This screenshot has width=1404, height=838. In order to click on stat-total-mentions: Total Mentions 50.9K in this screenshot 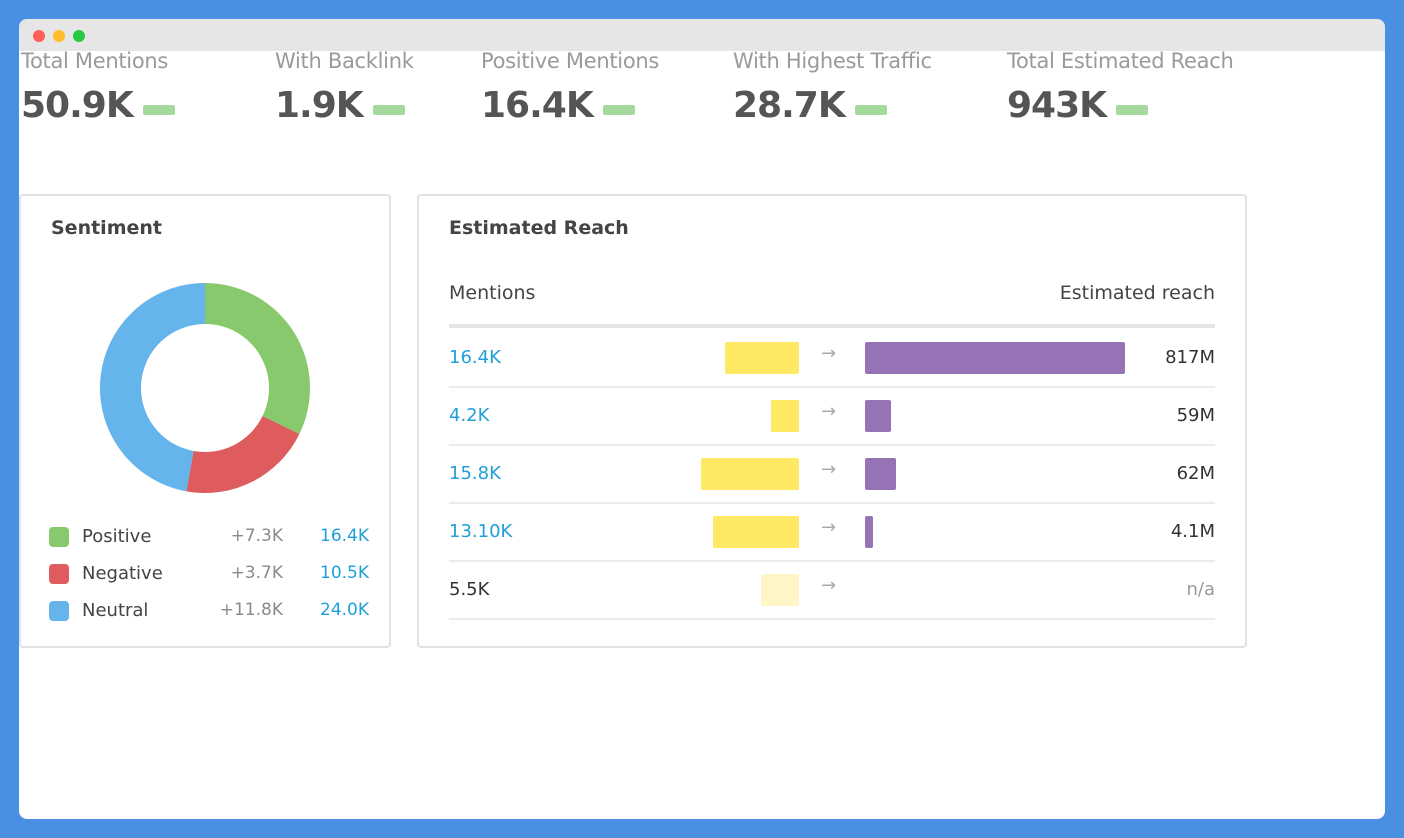, I will do `click(98, 87)`.